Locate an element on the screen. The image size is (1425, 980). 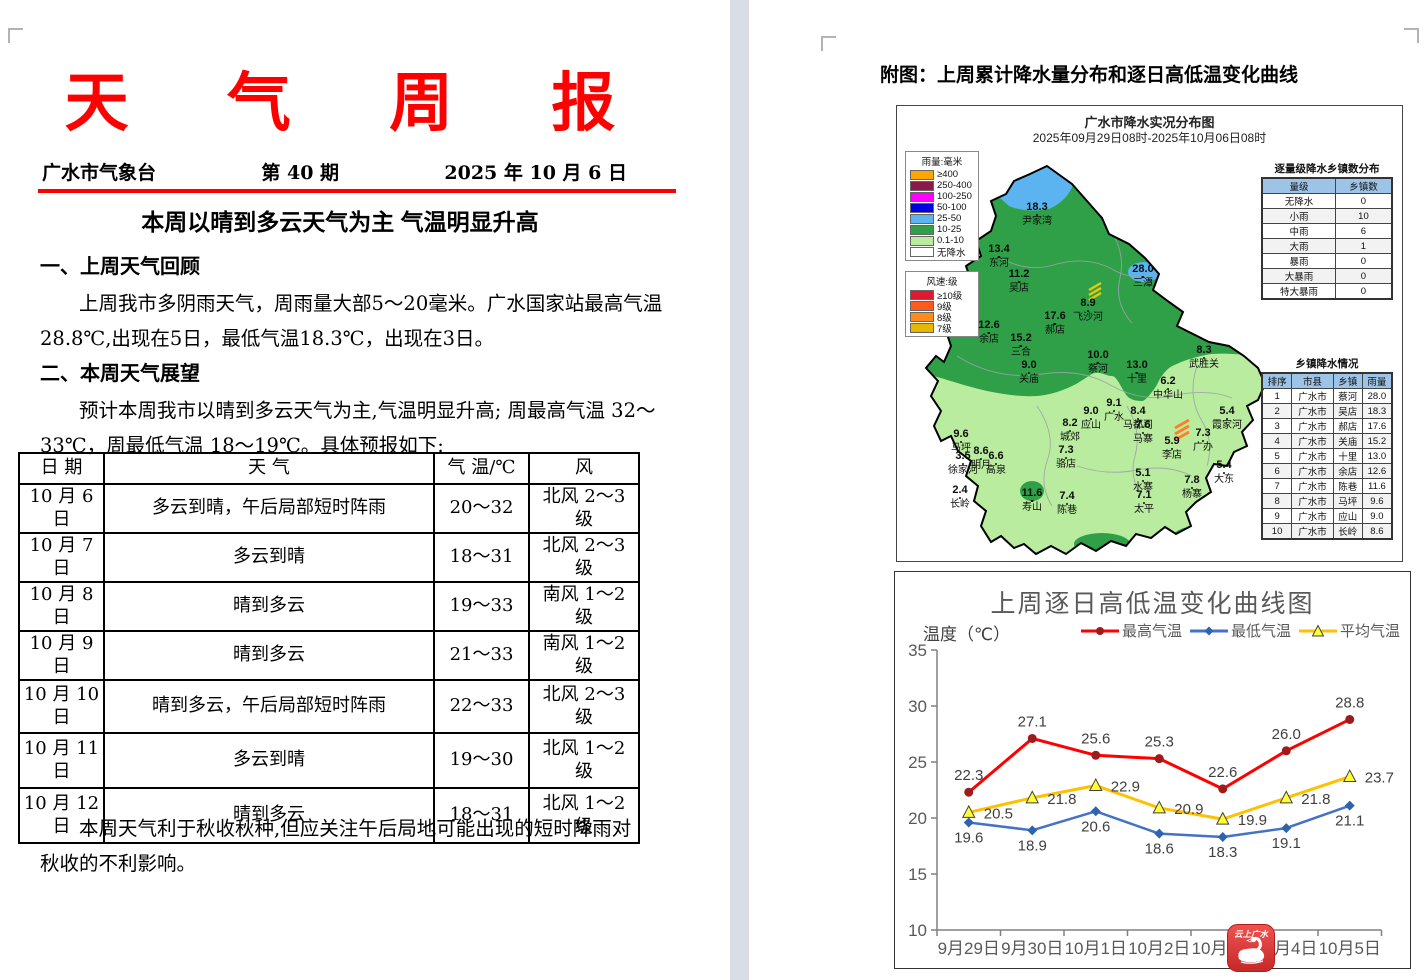
table-header-cell: 雨量 is located at coordinates (1377, 380).